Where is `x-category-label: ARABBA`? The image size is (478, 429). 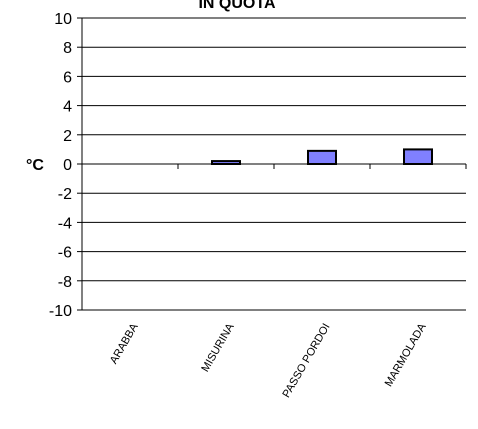
x-category-label: ARABBA is located at coordinates (124, 343).